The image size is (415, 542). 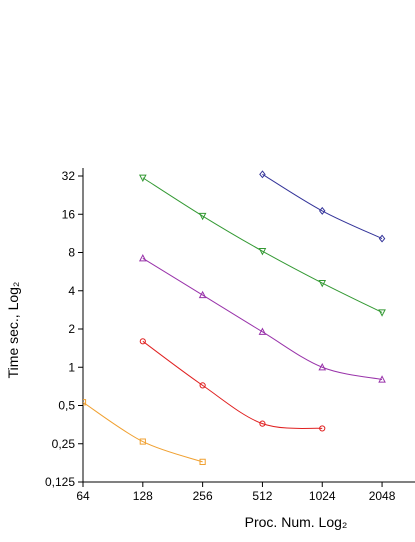 I want to click on y-tick-label: 0,125, so click(x=60, y=482).